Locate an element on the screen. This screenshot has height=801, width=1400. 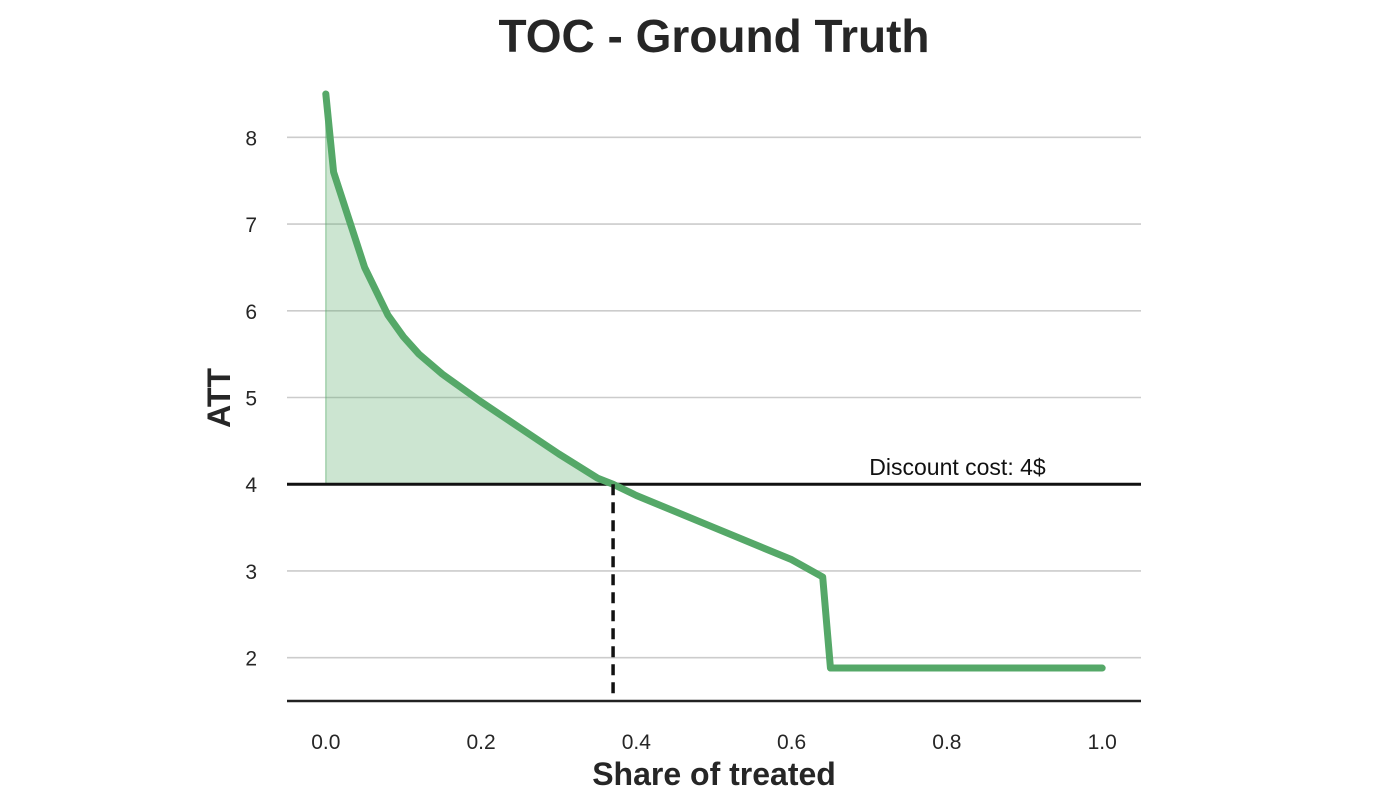
shaded-area-layer is located at coordinates (469, 289).